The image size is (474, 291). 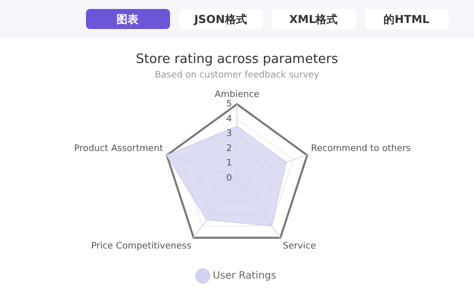 I want to click on tab: XML格式, so click(x=314, y=19).